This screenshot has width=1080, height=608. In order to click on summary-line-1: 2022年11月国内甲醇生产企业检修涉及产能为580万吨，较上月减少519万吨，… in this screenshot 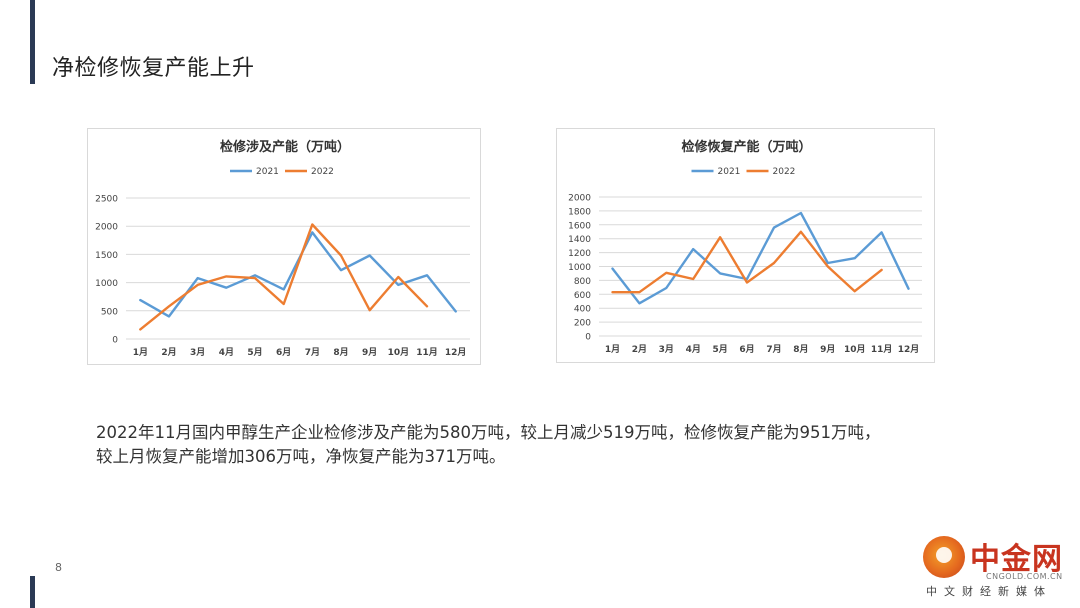, I will do `click(488, 432)`.